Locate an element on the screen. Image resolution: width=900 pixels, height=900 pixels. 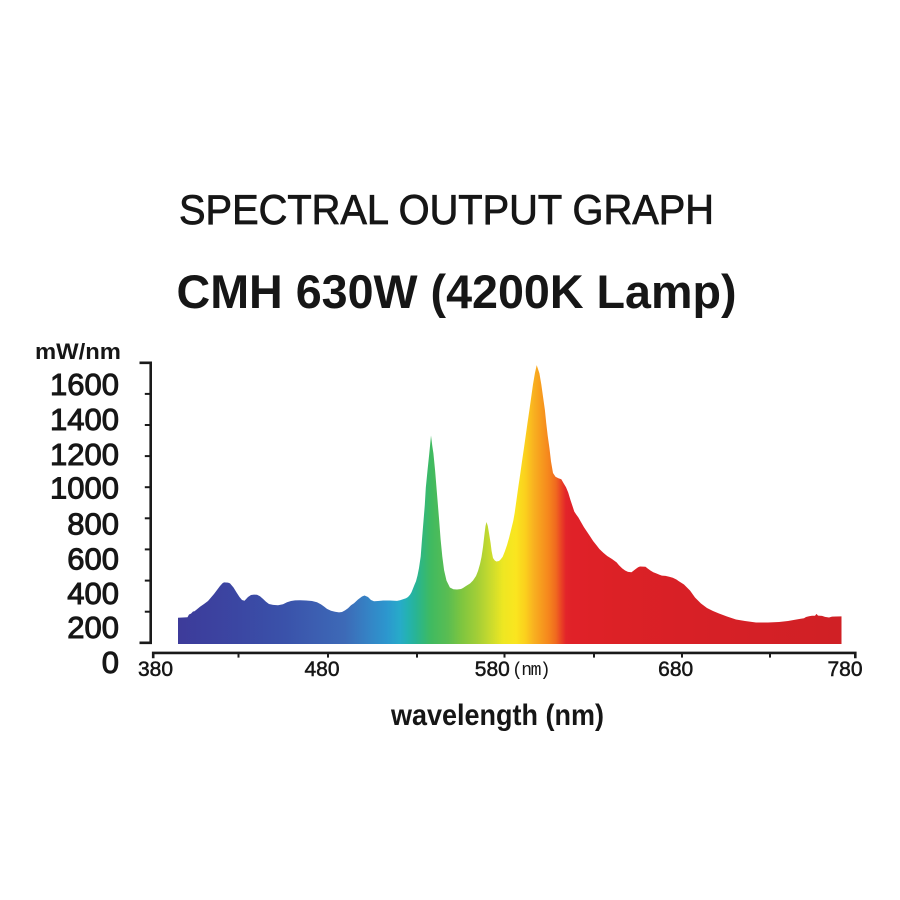
svg-text: 1200 is located at coordinates (84, 454).